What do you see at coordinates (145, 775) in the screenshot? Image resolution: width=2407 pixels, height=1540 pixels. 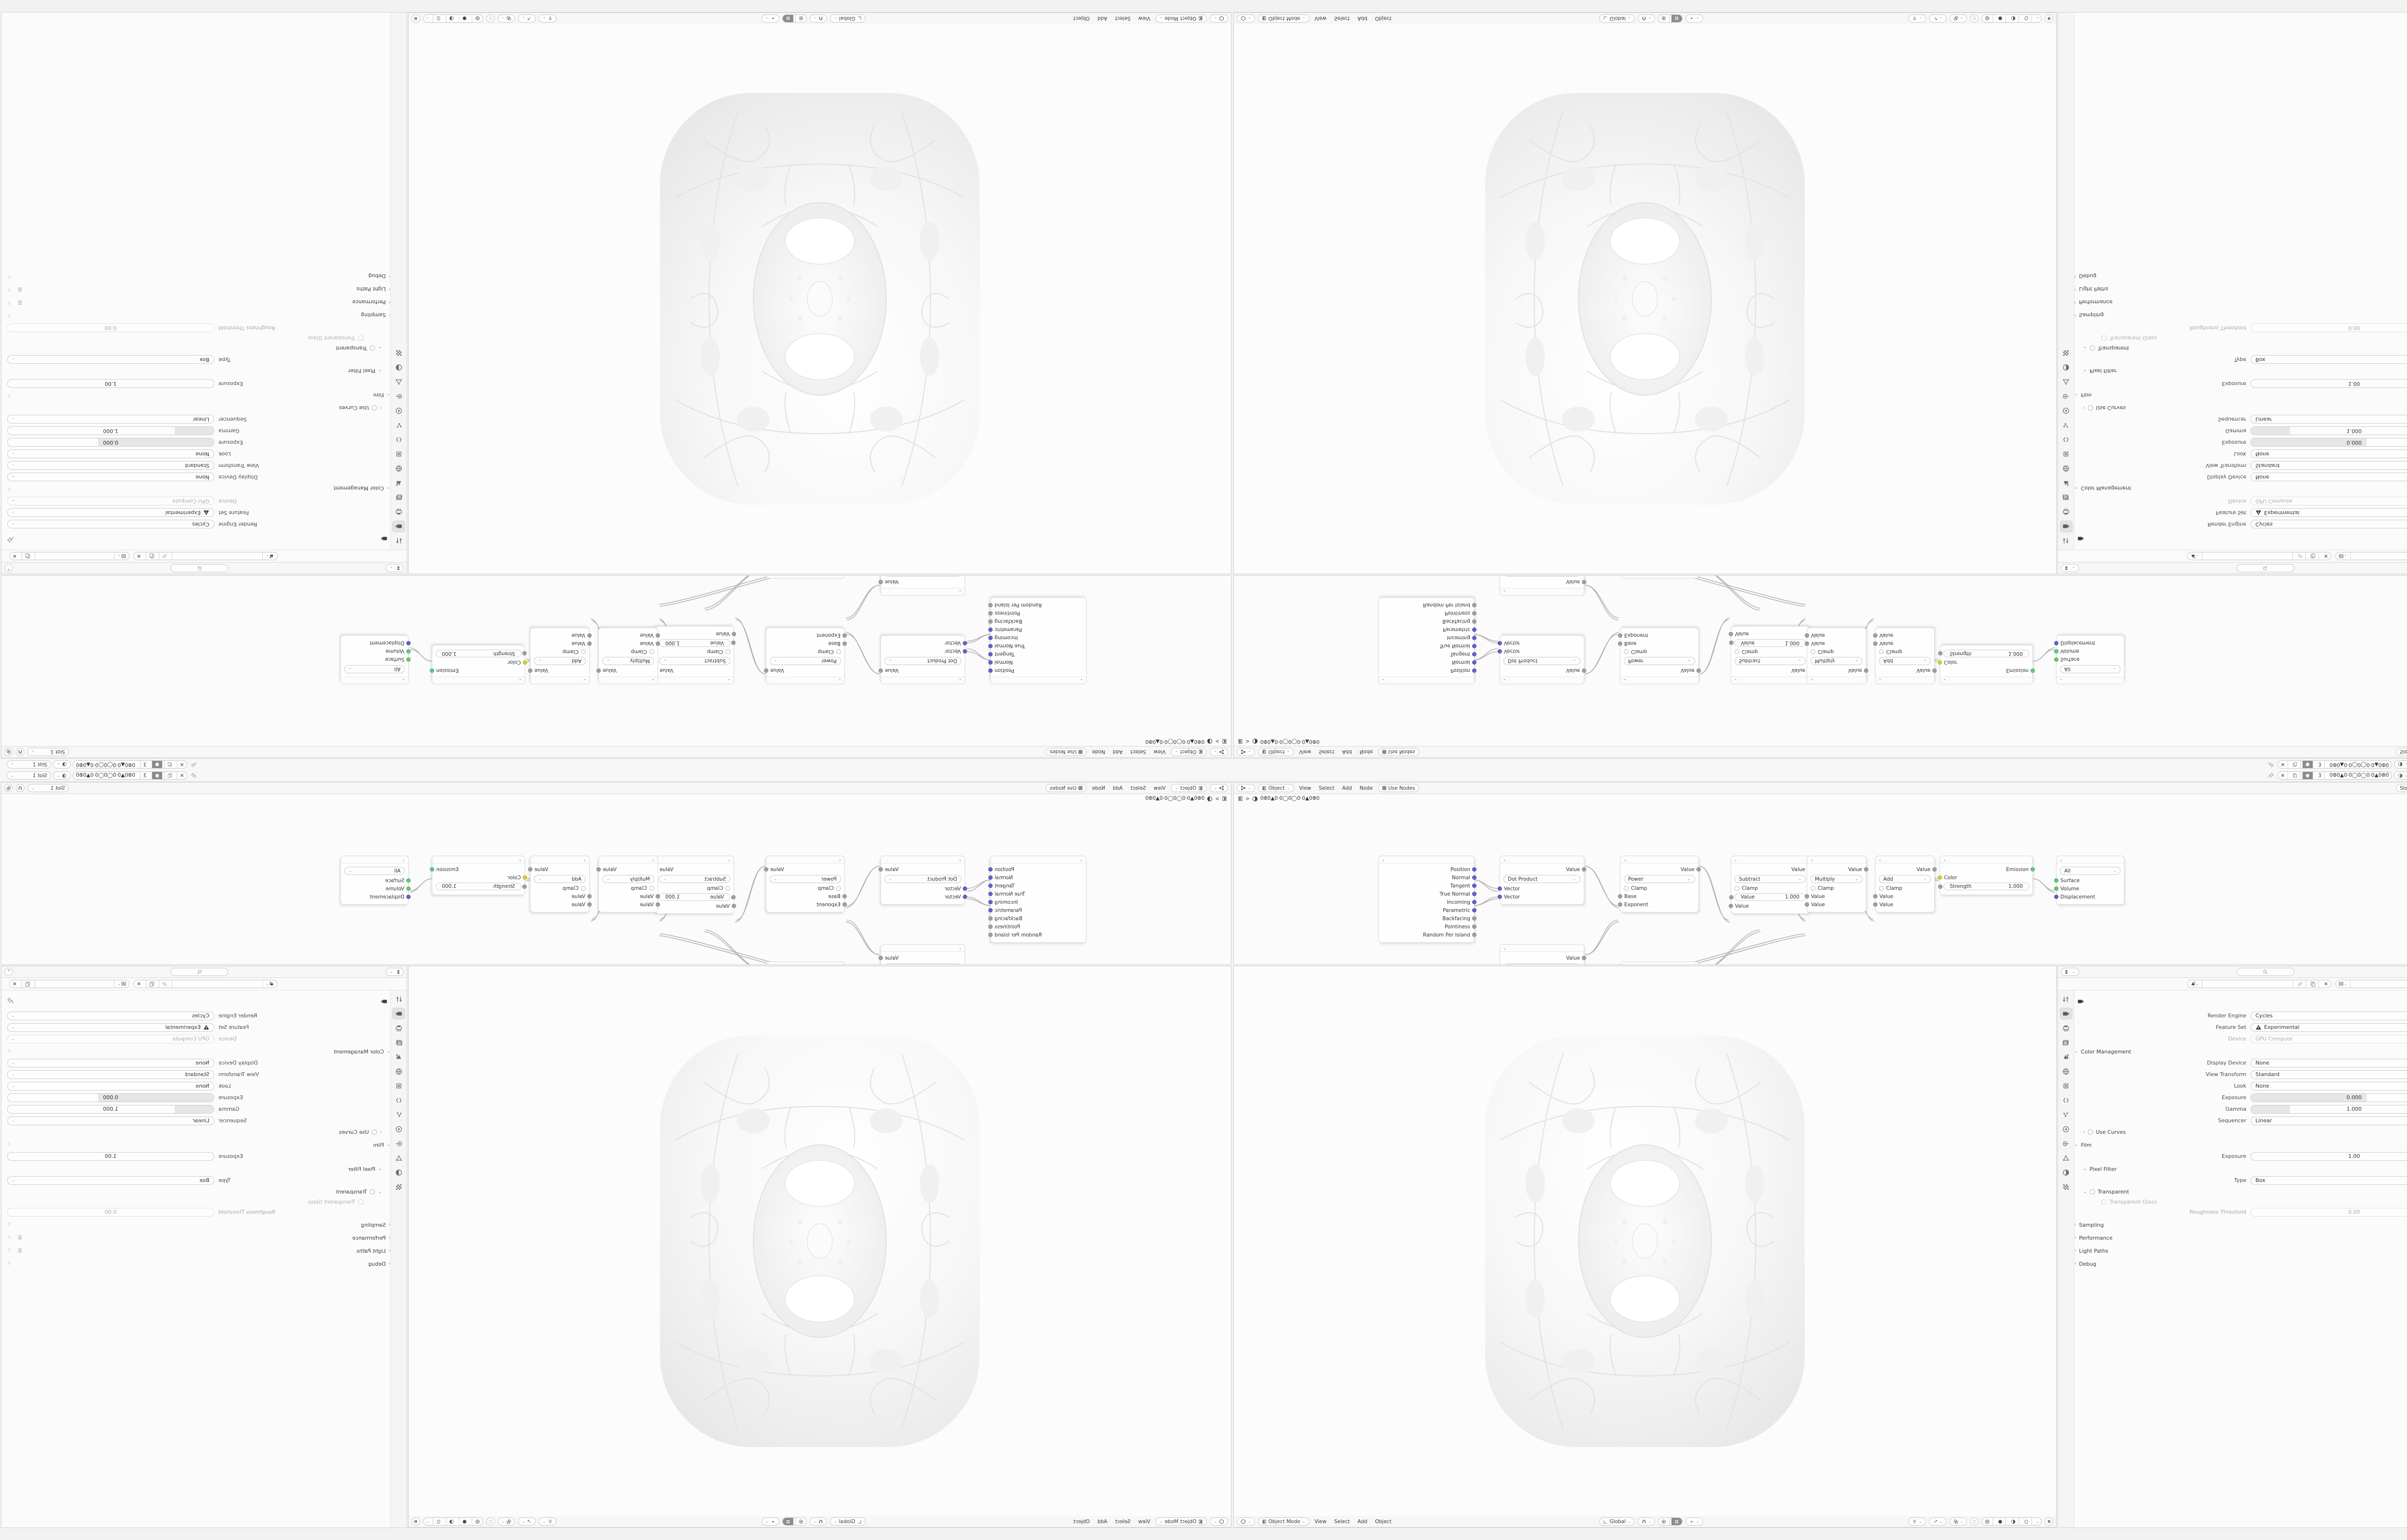 I see `material-users-count: 3` at bounding box center [145, 775].